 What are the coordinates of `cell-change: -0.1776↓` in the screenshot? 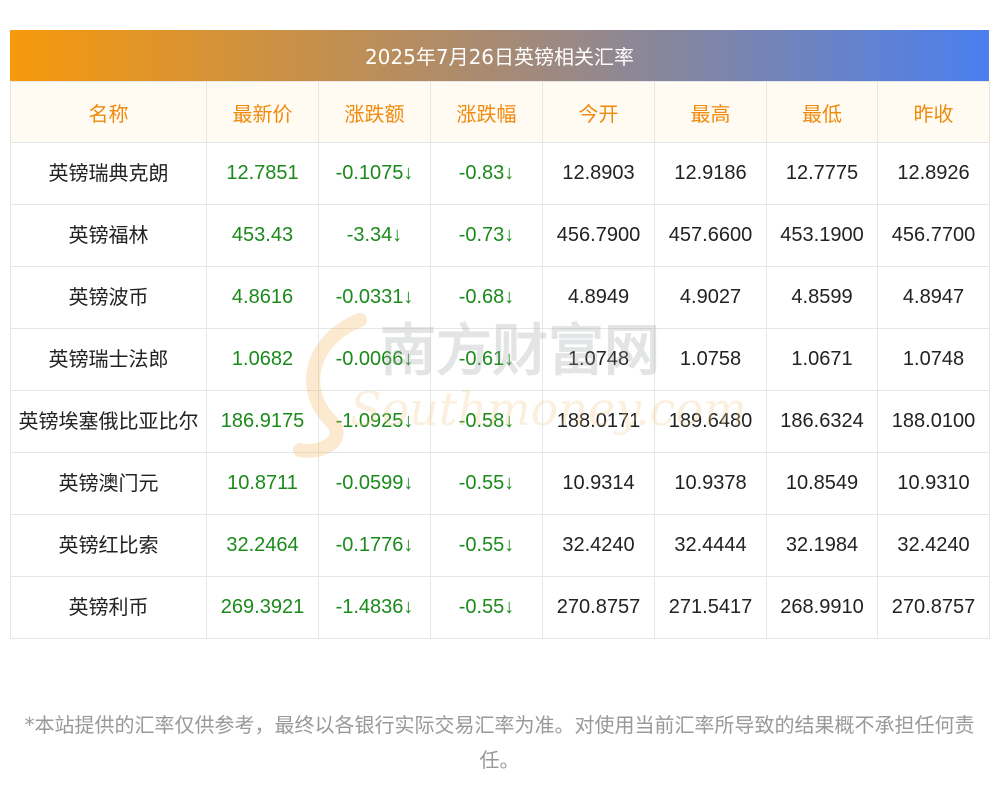 It's located at (374, 545).